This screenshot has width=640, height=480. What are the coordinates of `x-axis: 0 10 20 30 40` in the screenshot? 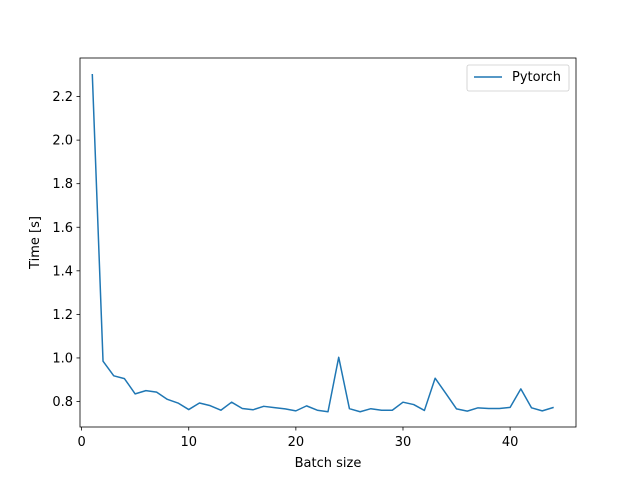 It's located at (297, 438).